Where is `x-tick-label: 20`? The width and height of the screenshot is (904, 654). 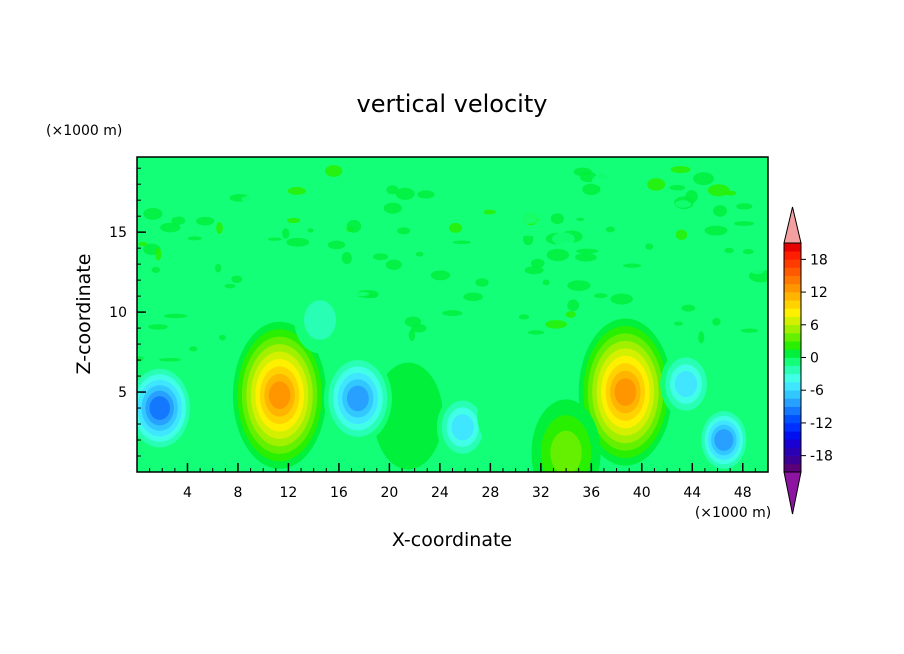 x-tick-label: 20 is located at coordinates (389, 493).